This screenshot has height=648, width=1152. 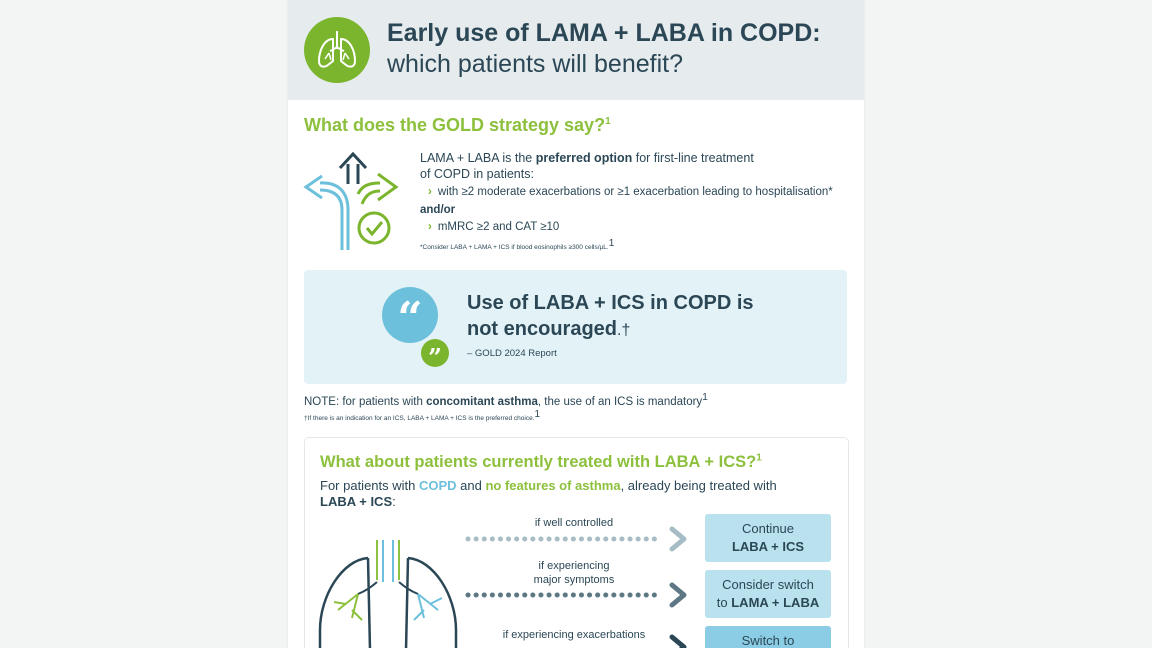 I want to click on lungs-icon, so click(x=337, y=49).